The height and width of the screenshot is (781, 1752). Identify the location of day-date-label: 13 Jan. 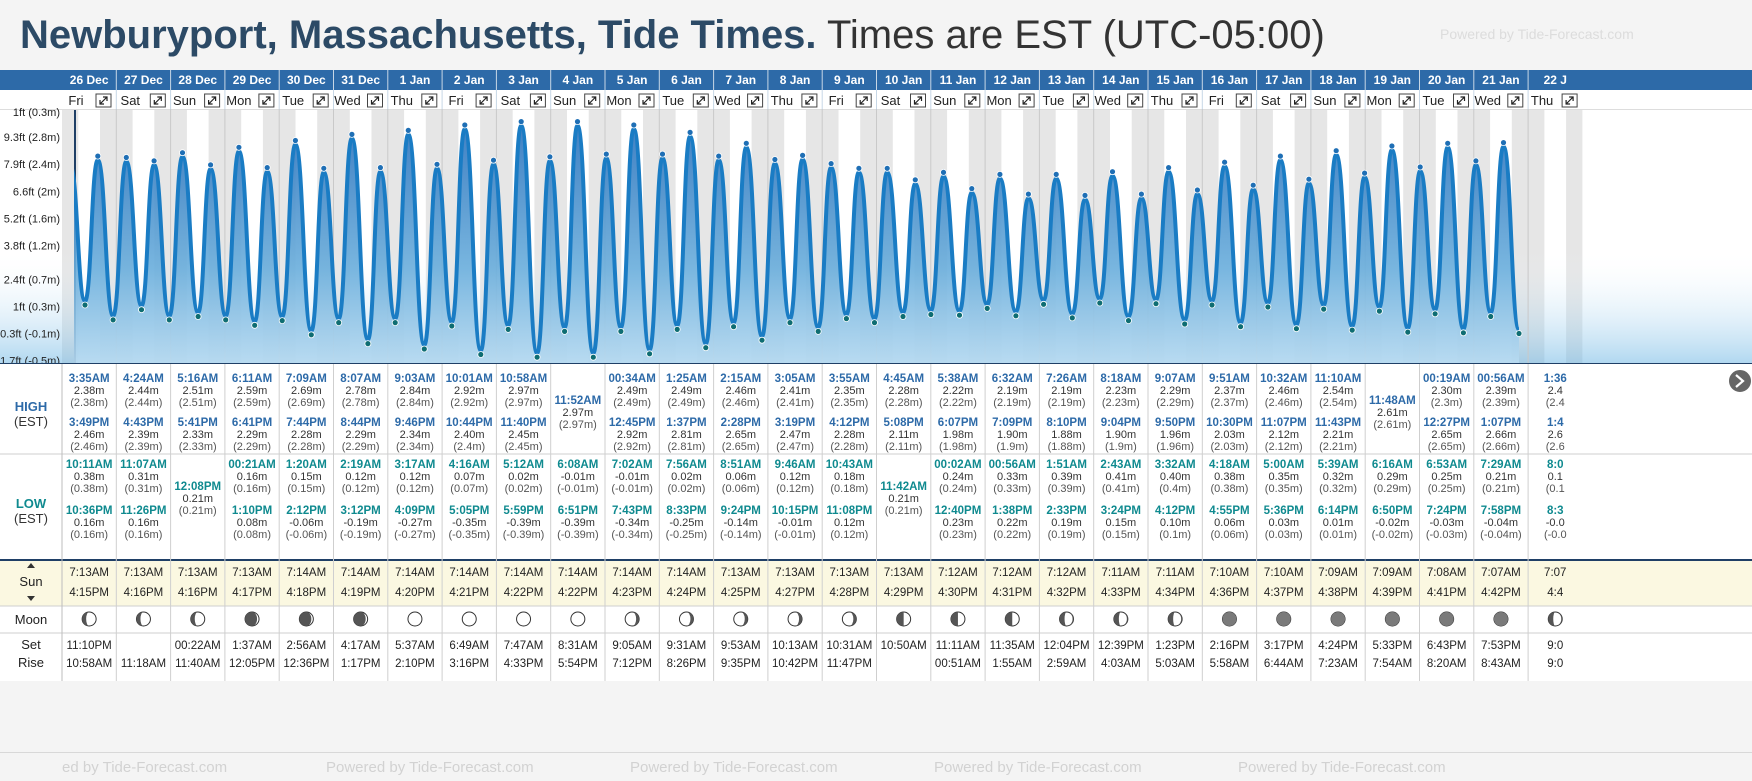
(1066, 80).